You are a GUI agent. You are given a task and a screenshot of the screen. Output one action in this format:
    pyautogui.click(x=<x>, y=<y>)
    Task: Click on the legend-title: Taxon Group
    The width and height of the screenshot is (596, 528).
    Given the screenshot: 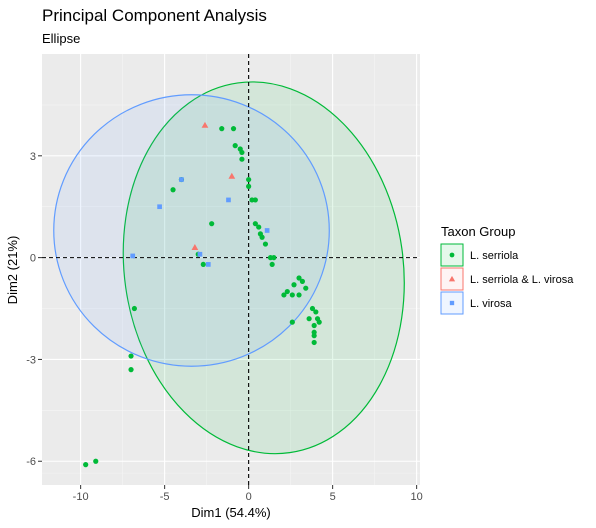 What is the action you would take?
    pyautogui.click(x=478, y=231)
    